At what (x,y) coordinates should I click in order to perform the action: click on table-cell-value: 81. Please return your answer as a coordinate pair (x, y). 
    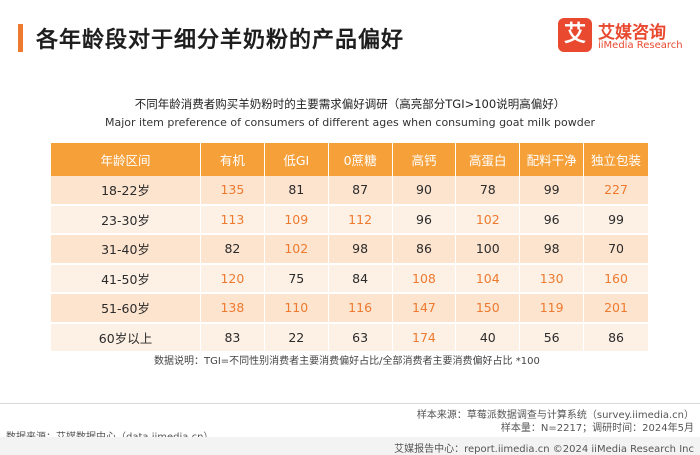
    Looking at the image, I should click on (296, 191).